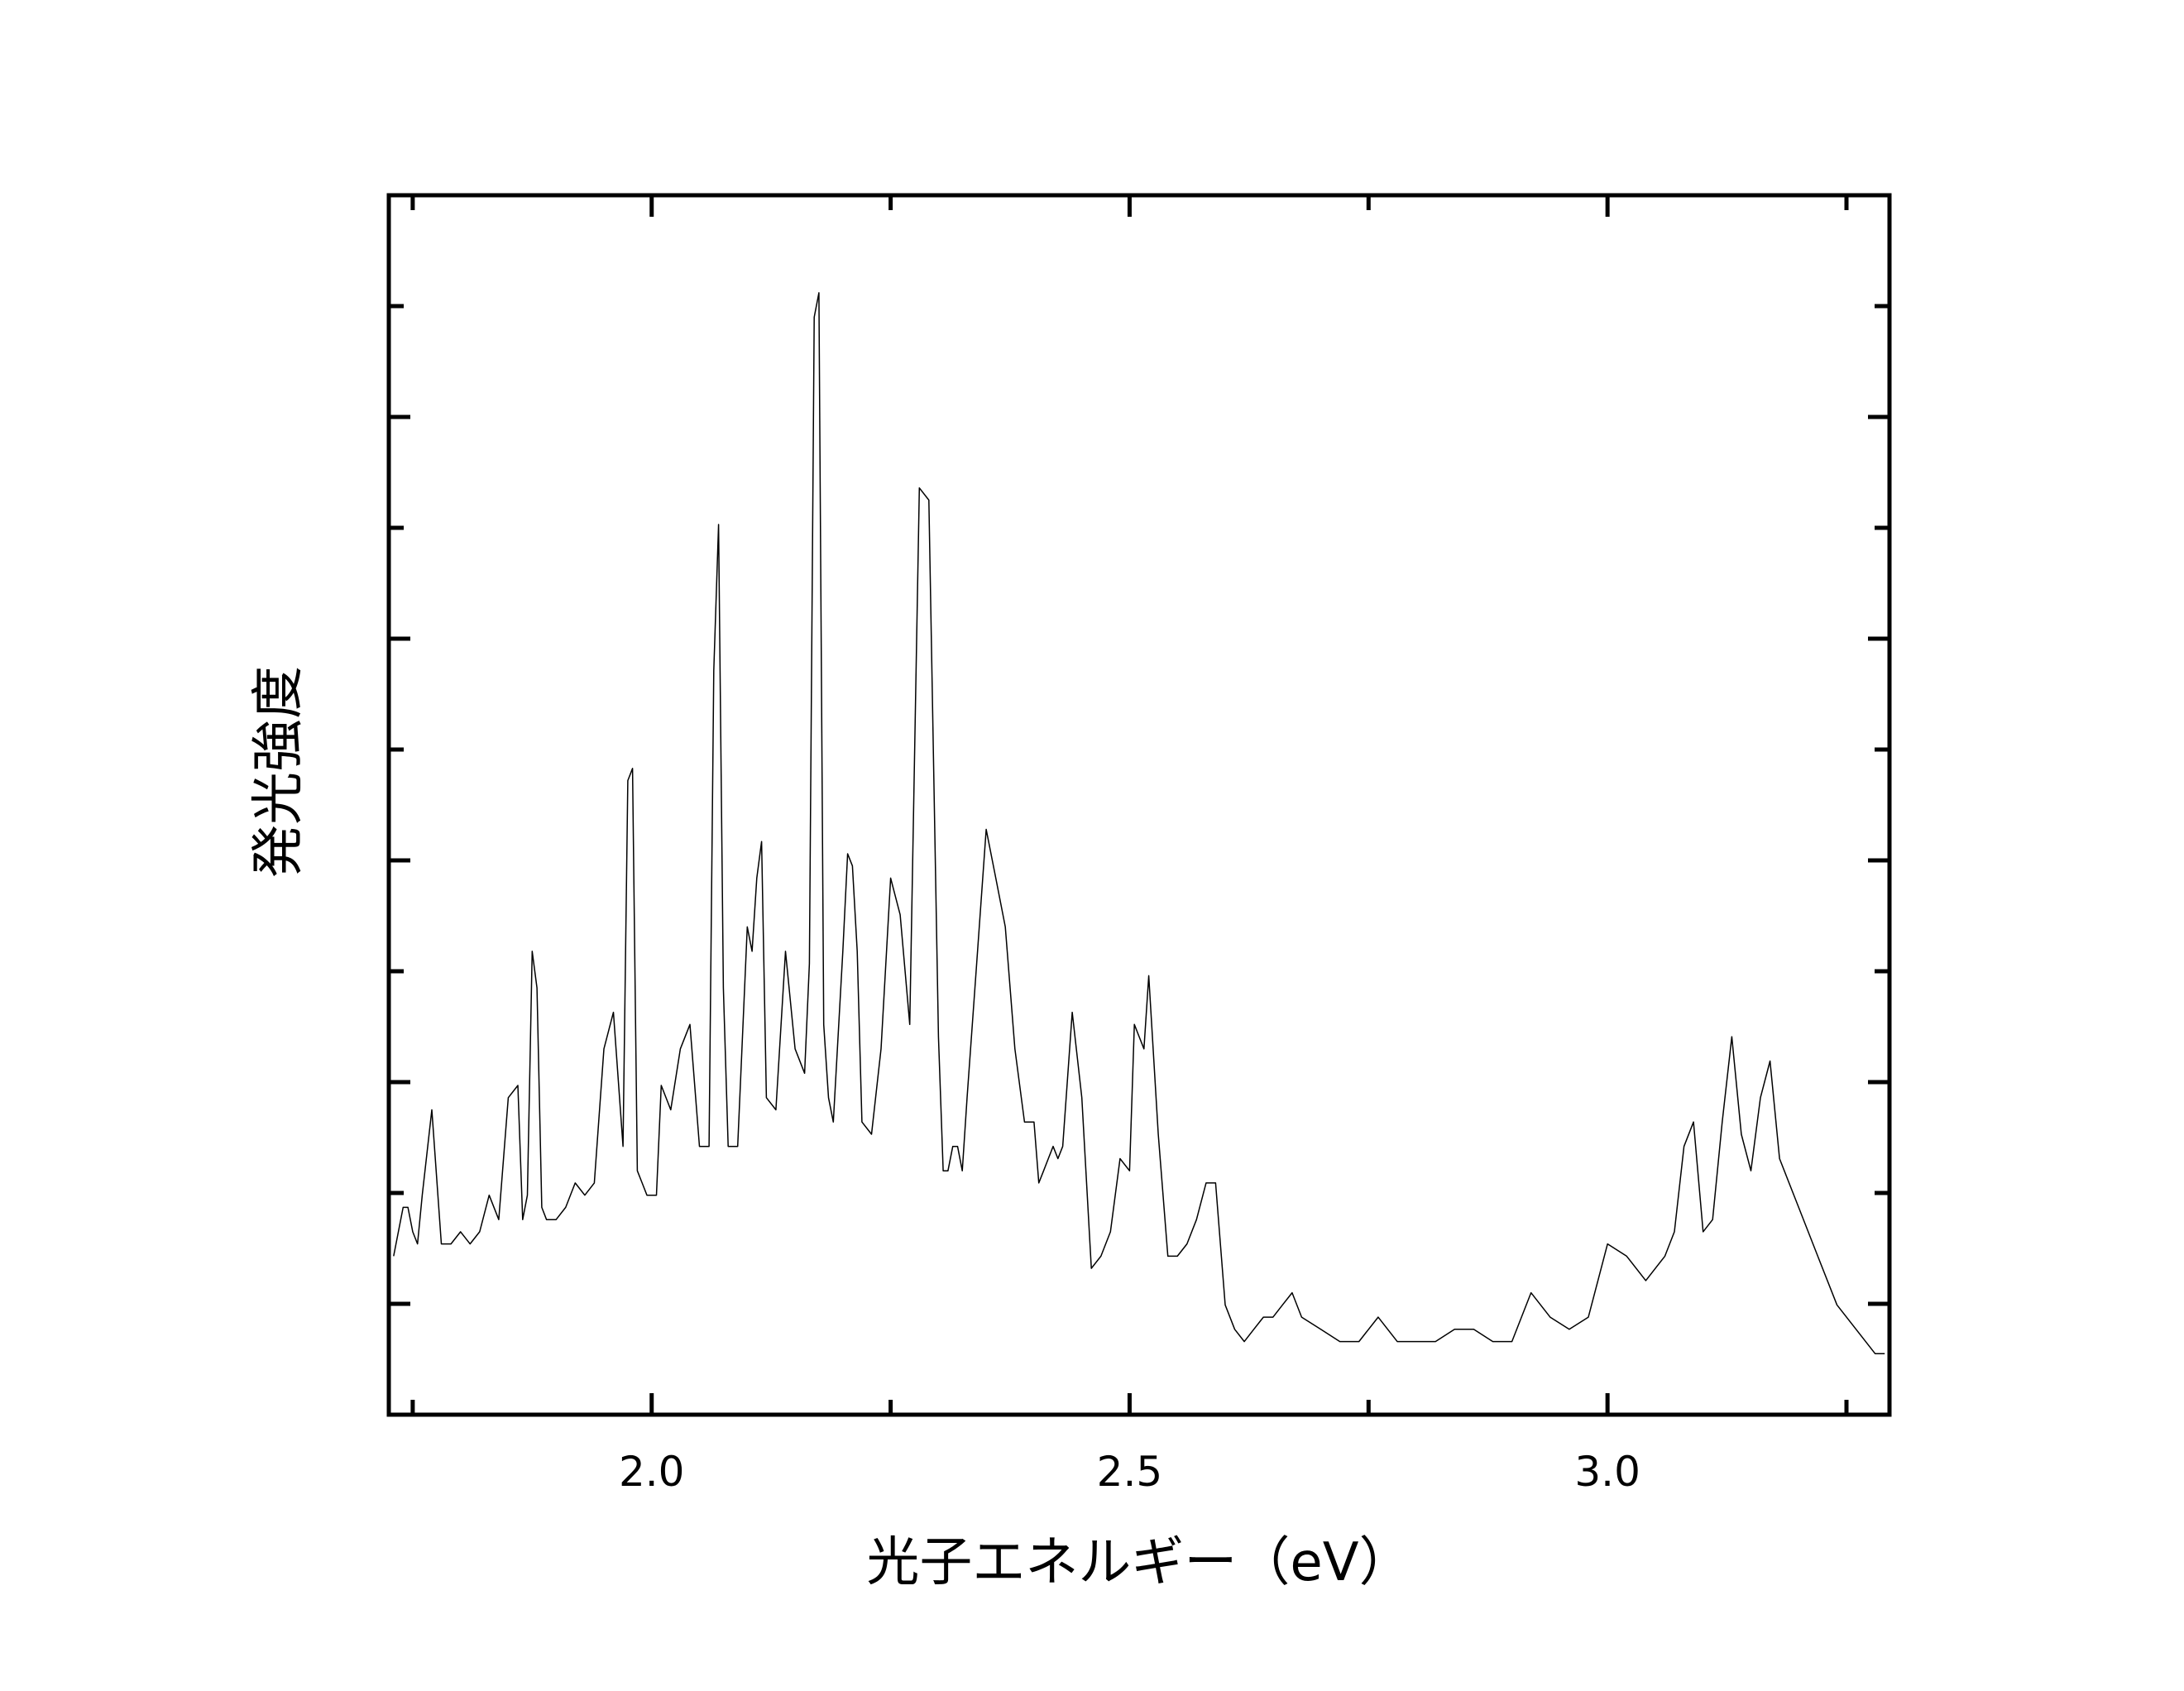  What do you see at coordinates (278, 772) in the screenshot?
I see `y-axis-title: 発光強度` at bounding box center [278, 772].